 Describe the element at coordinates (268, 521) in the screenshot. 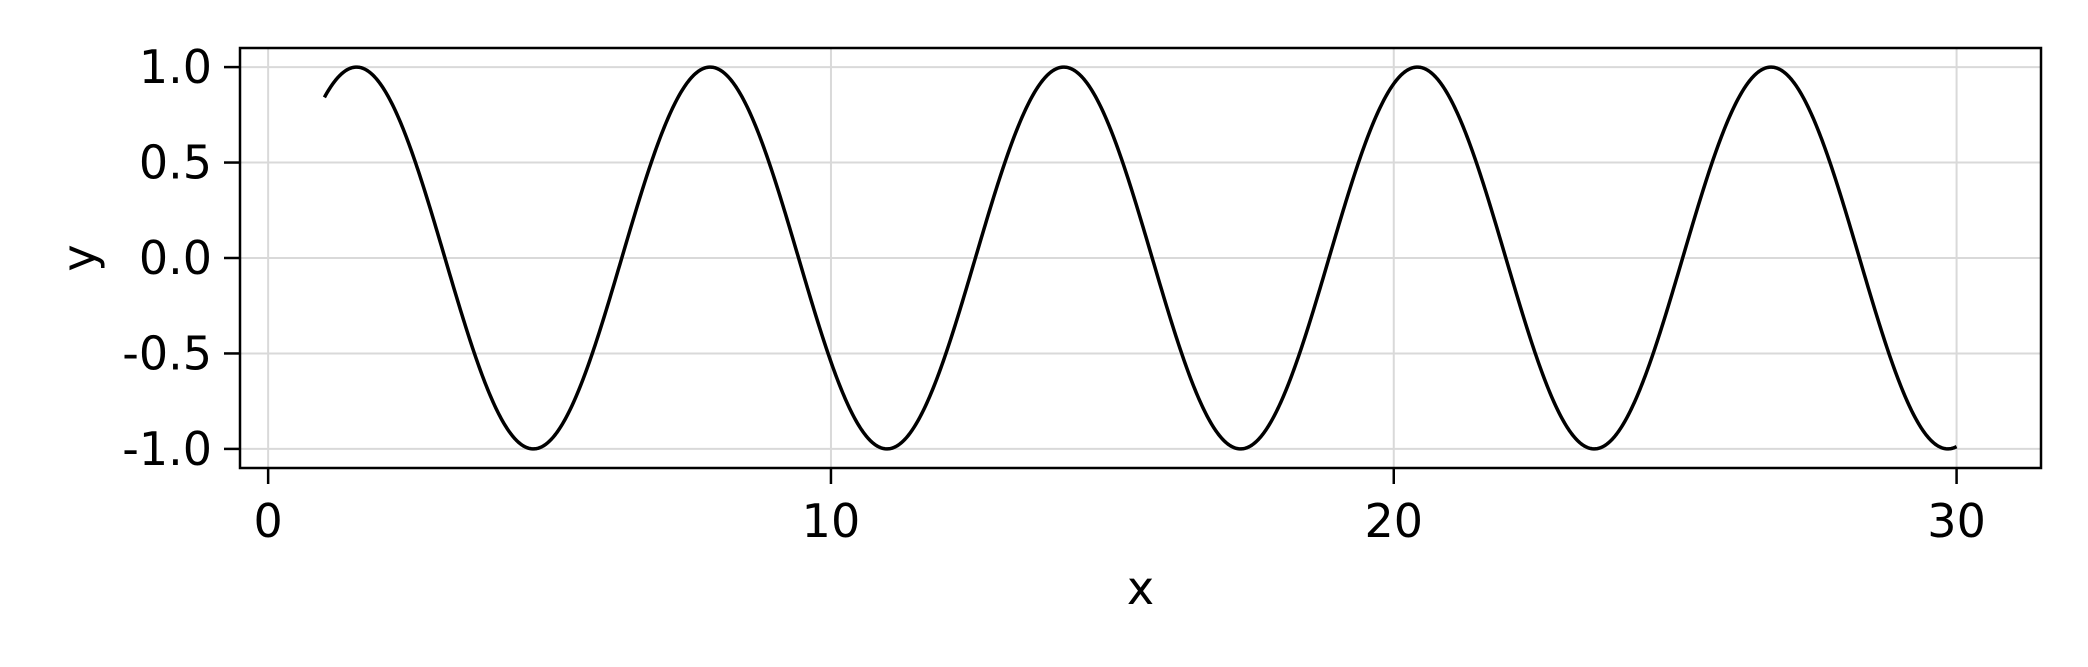

I see `x-tick-label: 0` at that location.